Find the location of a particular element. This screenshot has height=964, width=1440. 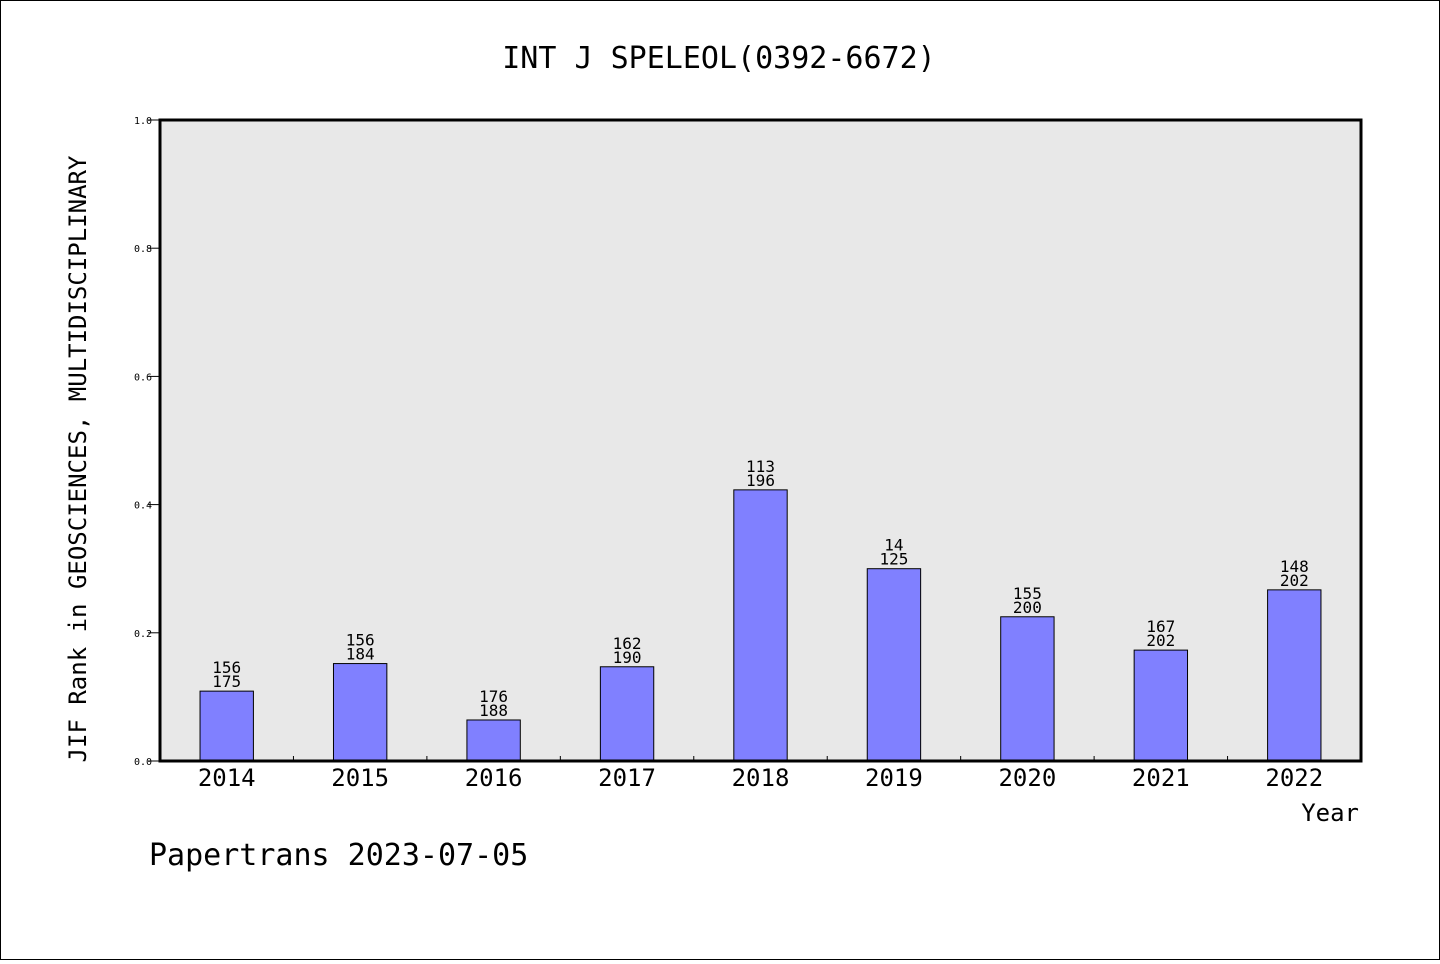

bar-total-label: 190 is located at coordinates (627, 657).